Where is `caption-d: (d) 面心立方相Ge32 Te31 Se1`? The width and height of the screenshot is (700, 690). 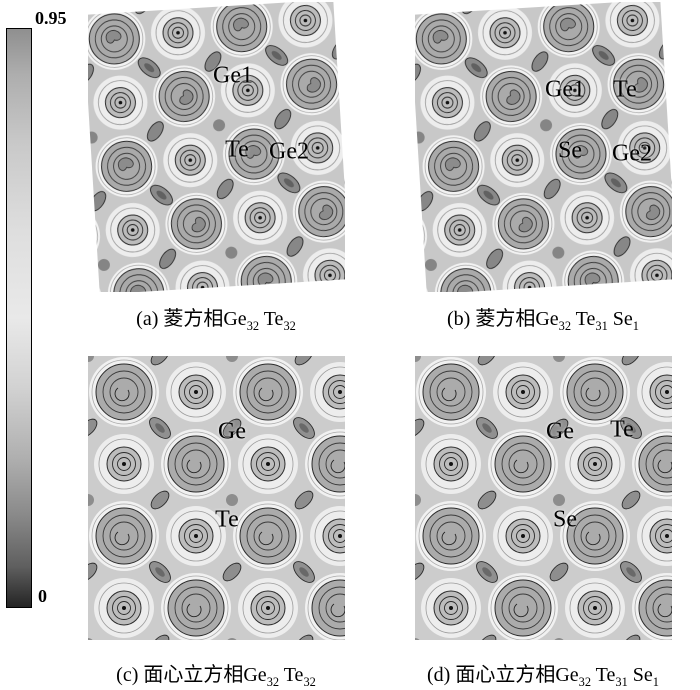 caption-d: (d) 面心立方相Ge32 Te31 Se1 is located at coordinates (543, 676).